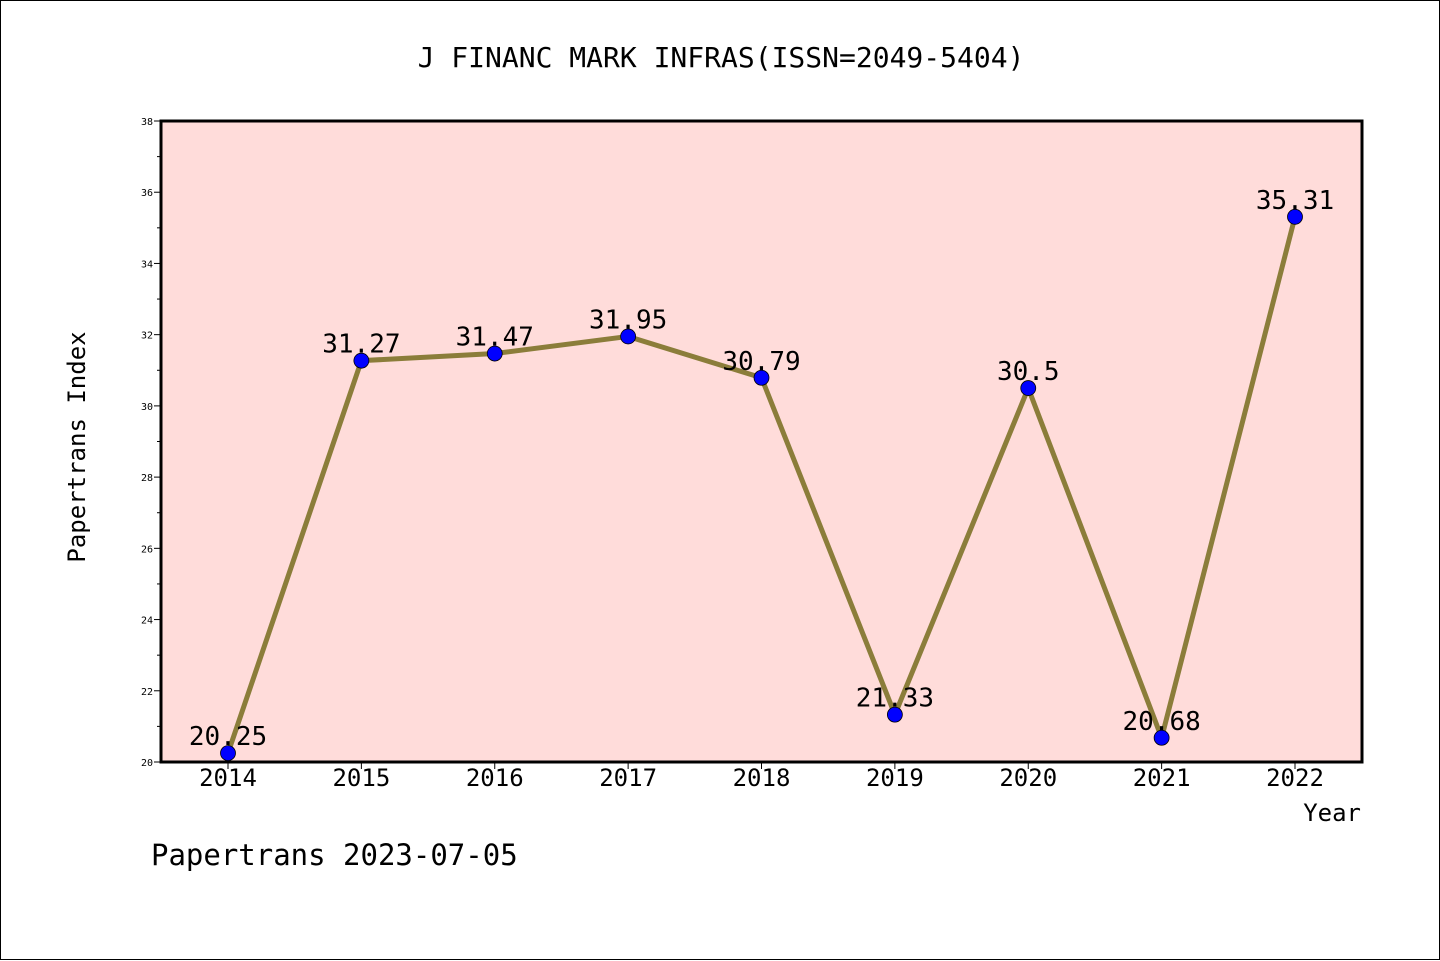 The width and height of the screenshot is (1440, 961). What do you see at coordinates (147, 549) in the screenshot?
I see `y-tick-label: 26` at bounding box center [147, 549].